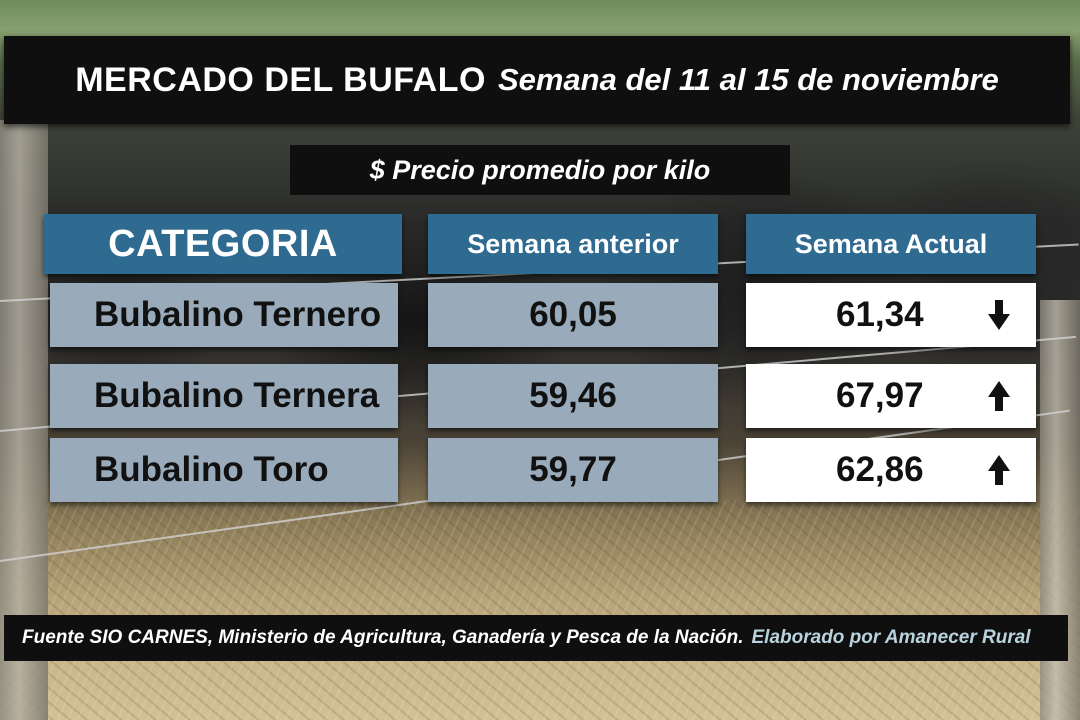 This screenshot has width=1080, height=720. Describe the element at coordinates (224, 470) in the screenshot. I see `category-cell: Bubalino Toro` at that location.